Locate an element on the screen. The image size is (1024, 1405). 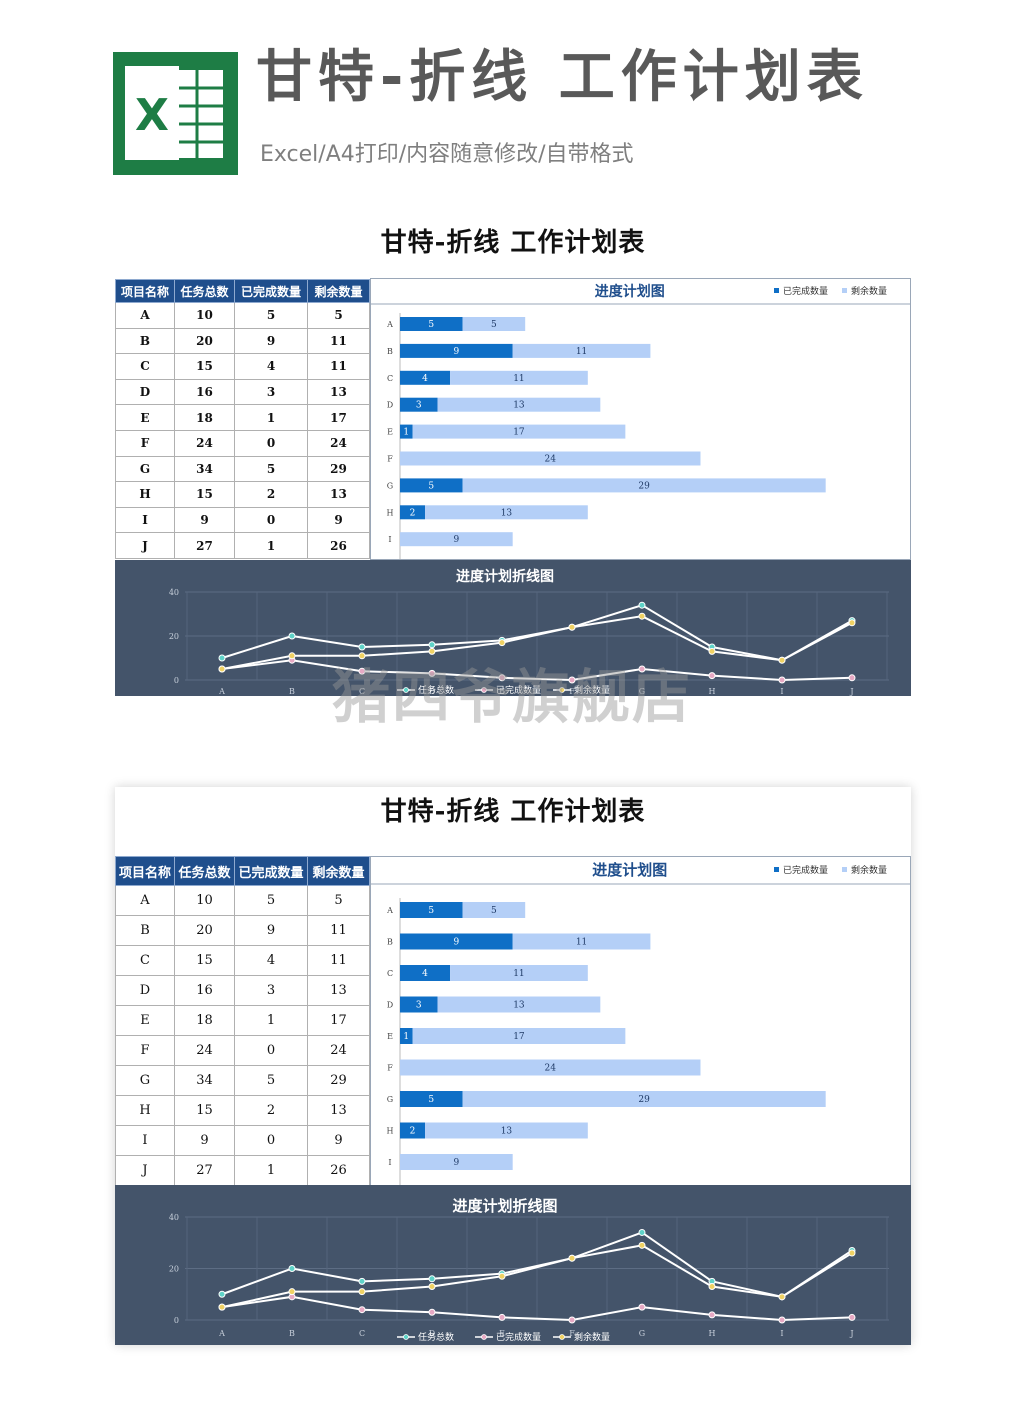
table-cell: 20 is located at coordinates (204, 930).